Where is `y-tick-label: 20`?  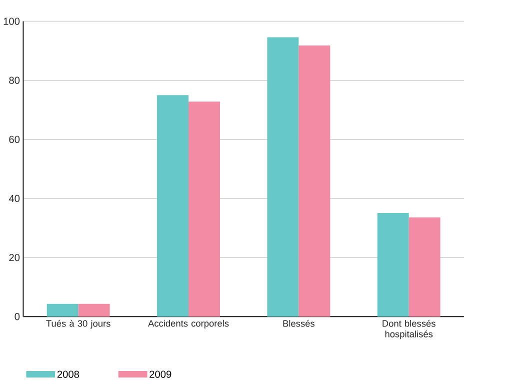
y-tick-label: 20 is located at coordinates (14, 258).